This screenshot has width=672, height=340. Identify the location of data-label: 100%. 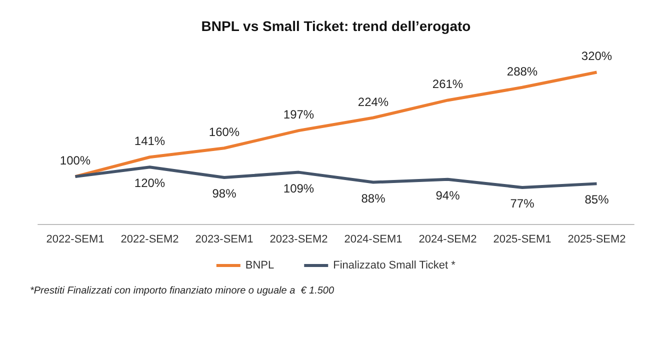
(75, 161).